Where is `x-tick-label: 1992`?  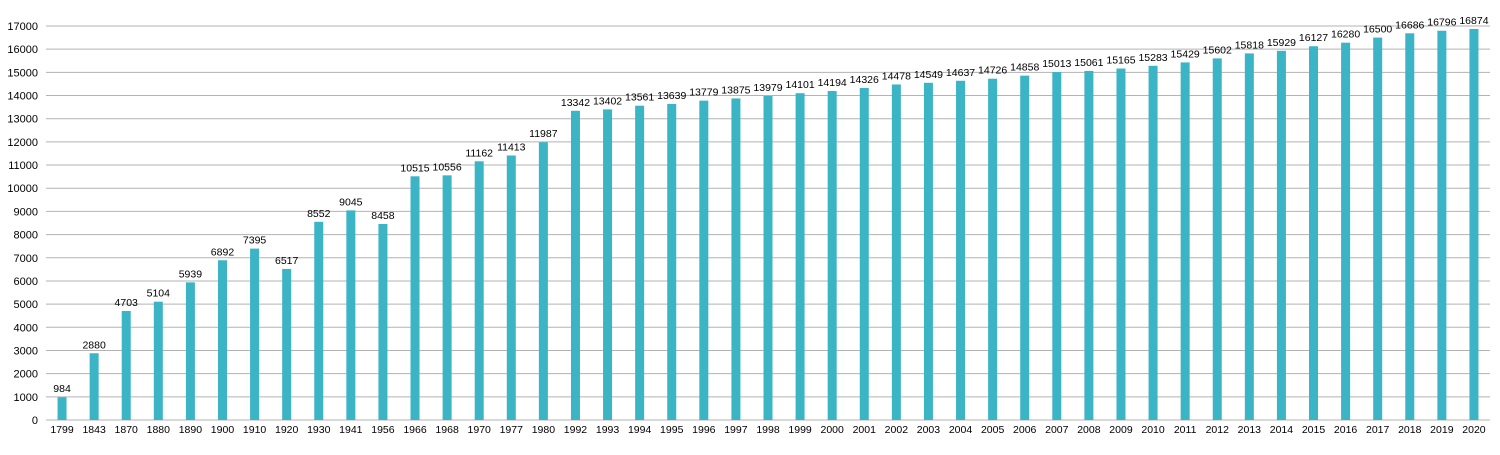
x-tick-label: 1992 is located at coordinates (576, 430).